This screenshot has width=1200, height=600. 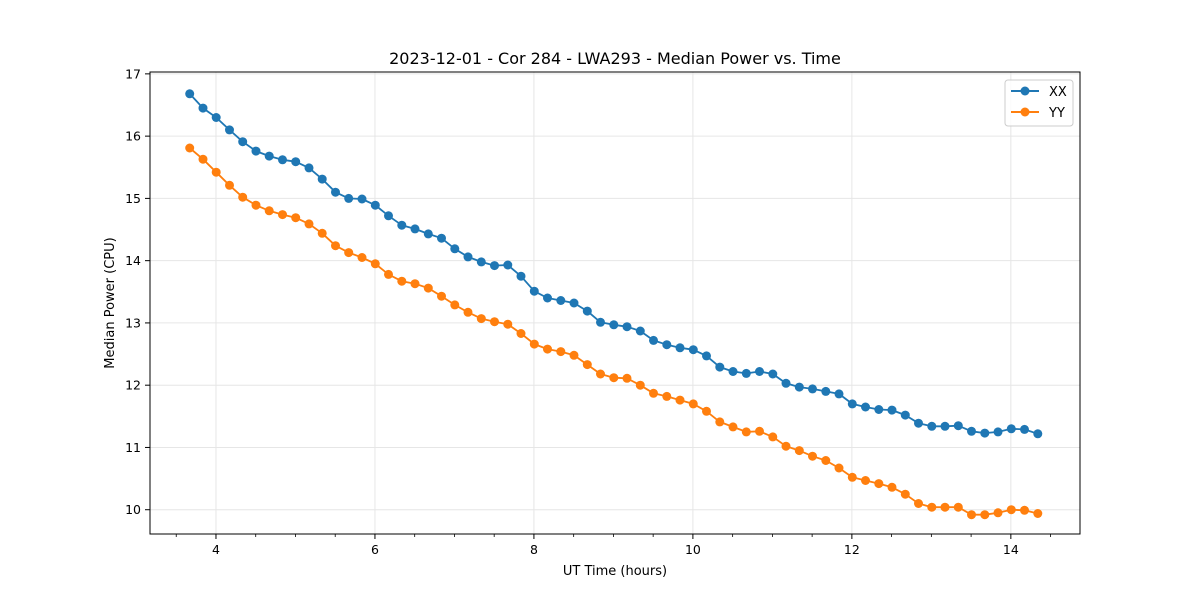 I want to click on x-tick-label: 14, so click(x=1011, y=549).